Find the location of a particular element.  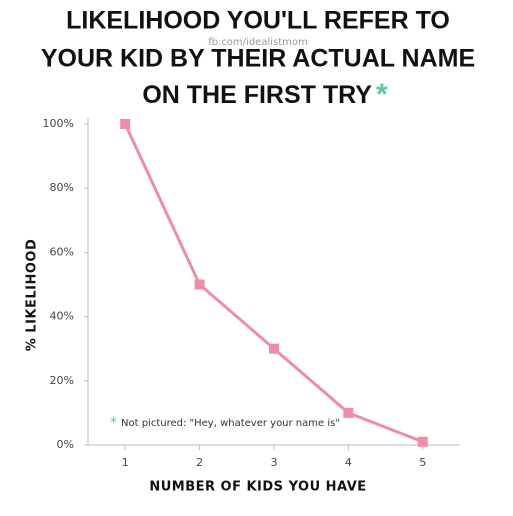

y-tick-label: 100% is located at coordinates (58, 123).